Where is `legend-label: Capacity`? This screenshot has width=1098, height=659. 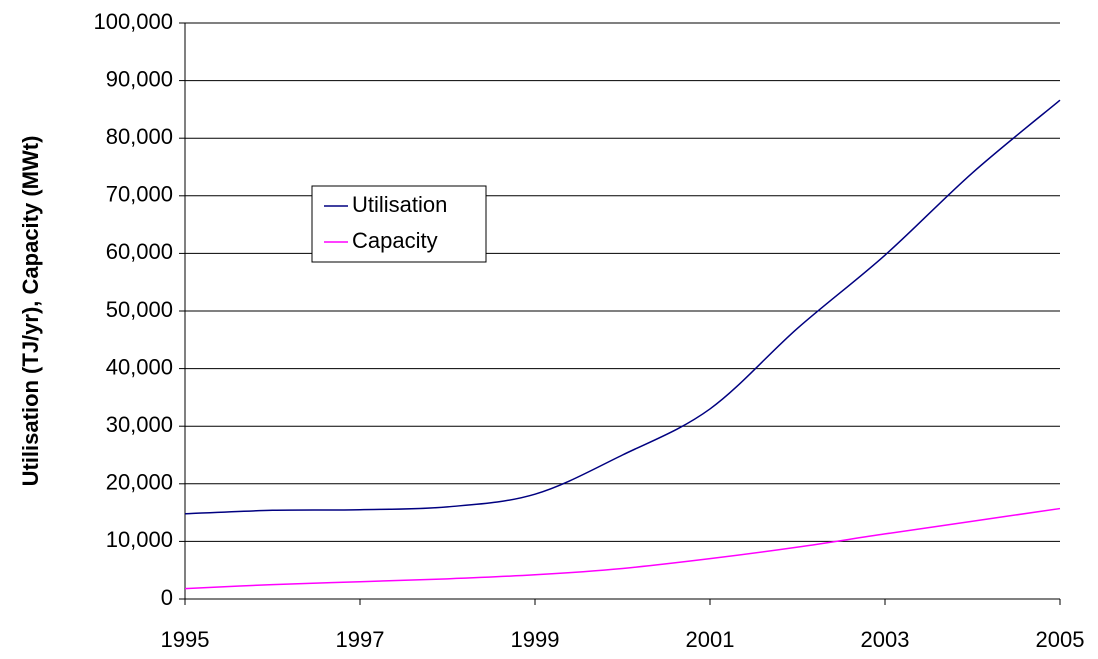 legend-label: Capacity is located at coordinates (395, 240).